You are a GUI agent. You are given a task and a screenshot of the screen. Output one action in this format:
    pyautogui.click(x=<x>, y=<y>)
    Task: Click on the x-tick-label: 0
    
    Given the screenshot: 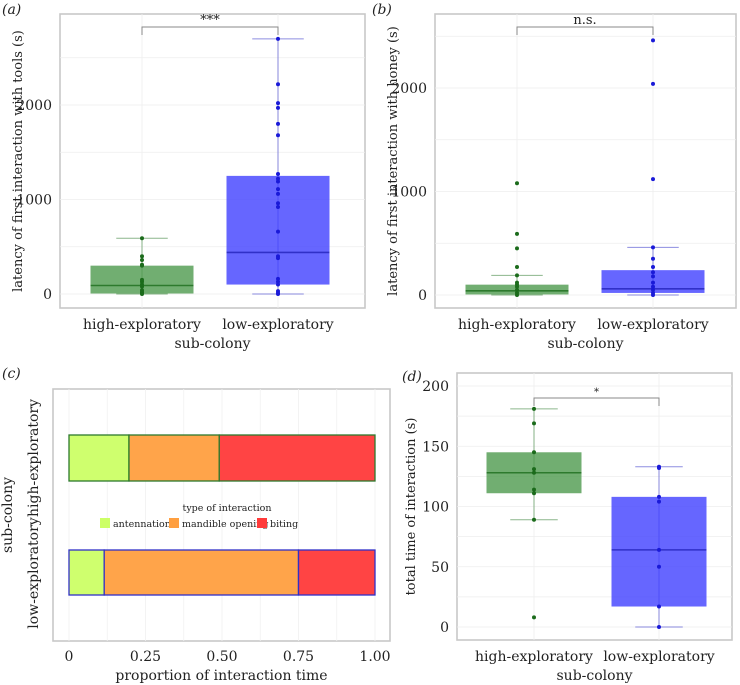 What is the action you would take?
    pyautogui.click(x=69, y=657)
    